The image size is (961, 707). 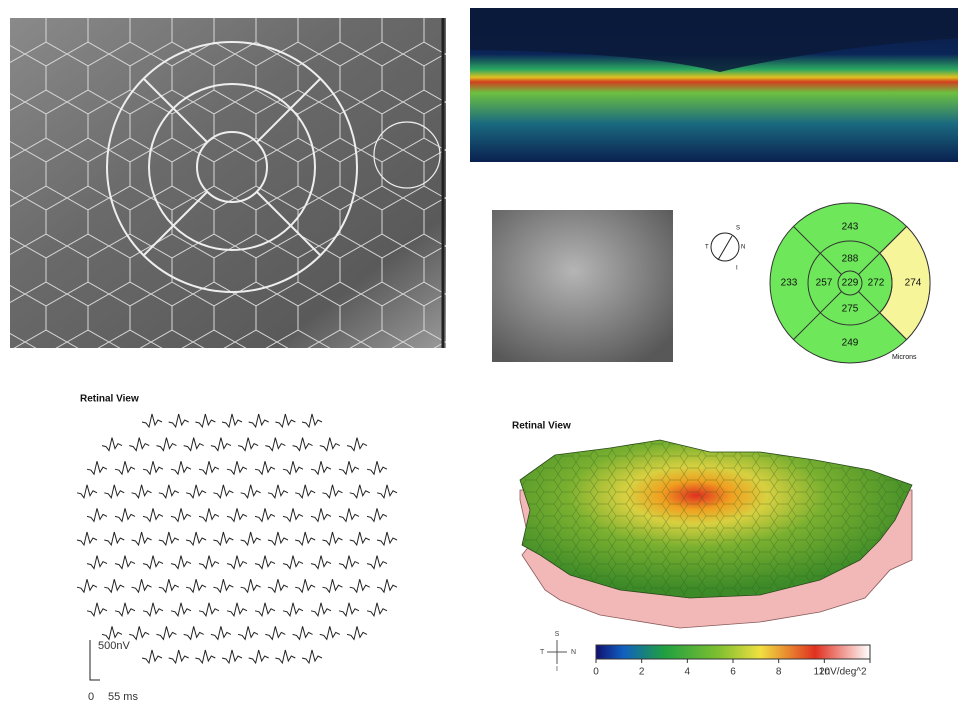 What do you see at coordinates (904, 357) in the screenshot?
I see `unit-label: Microns` at bounding box center [904, 357].